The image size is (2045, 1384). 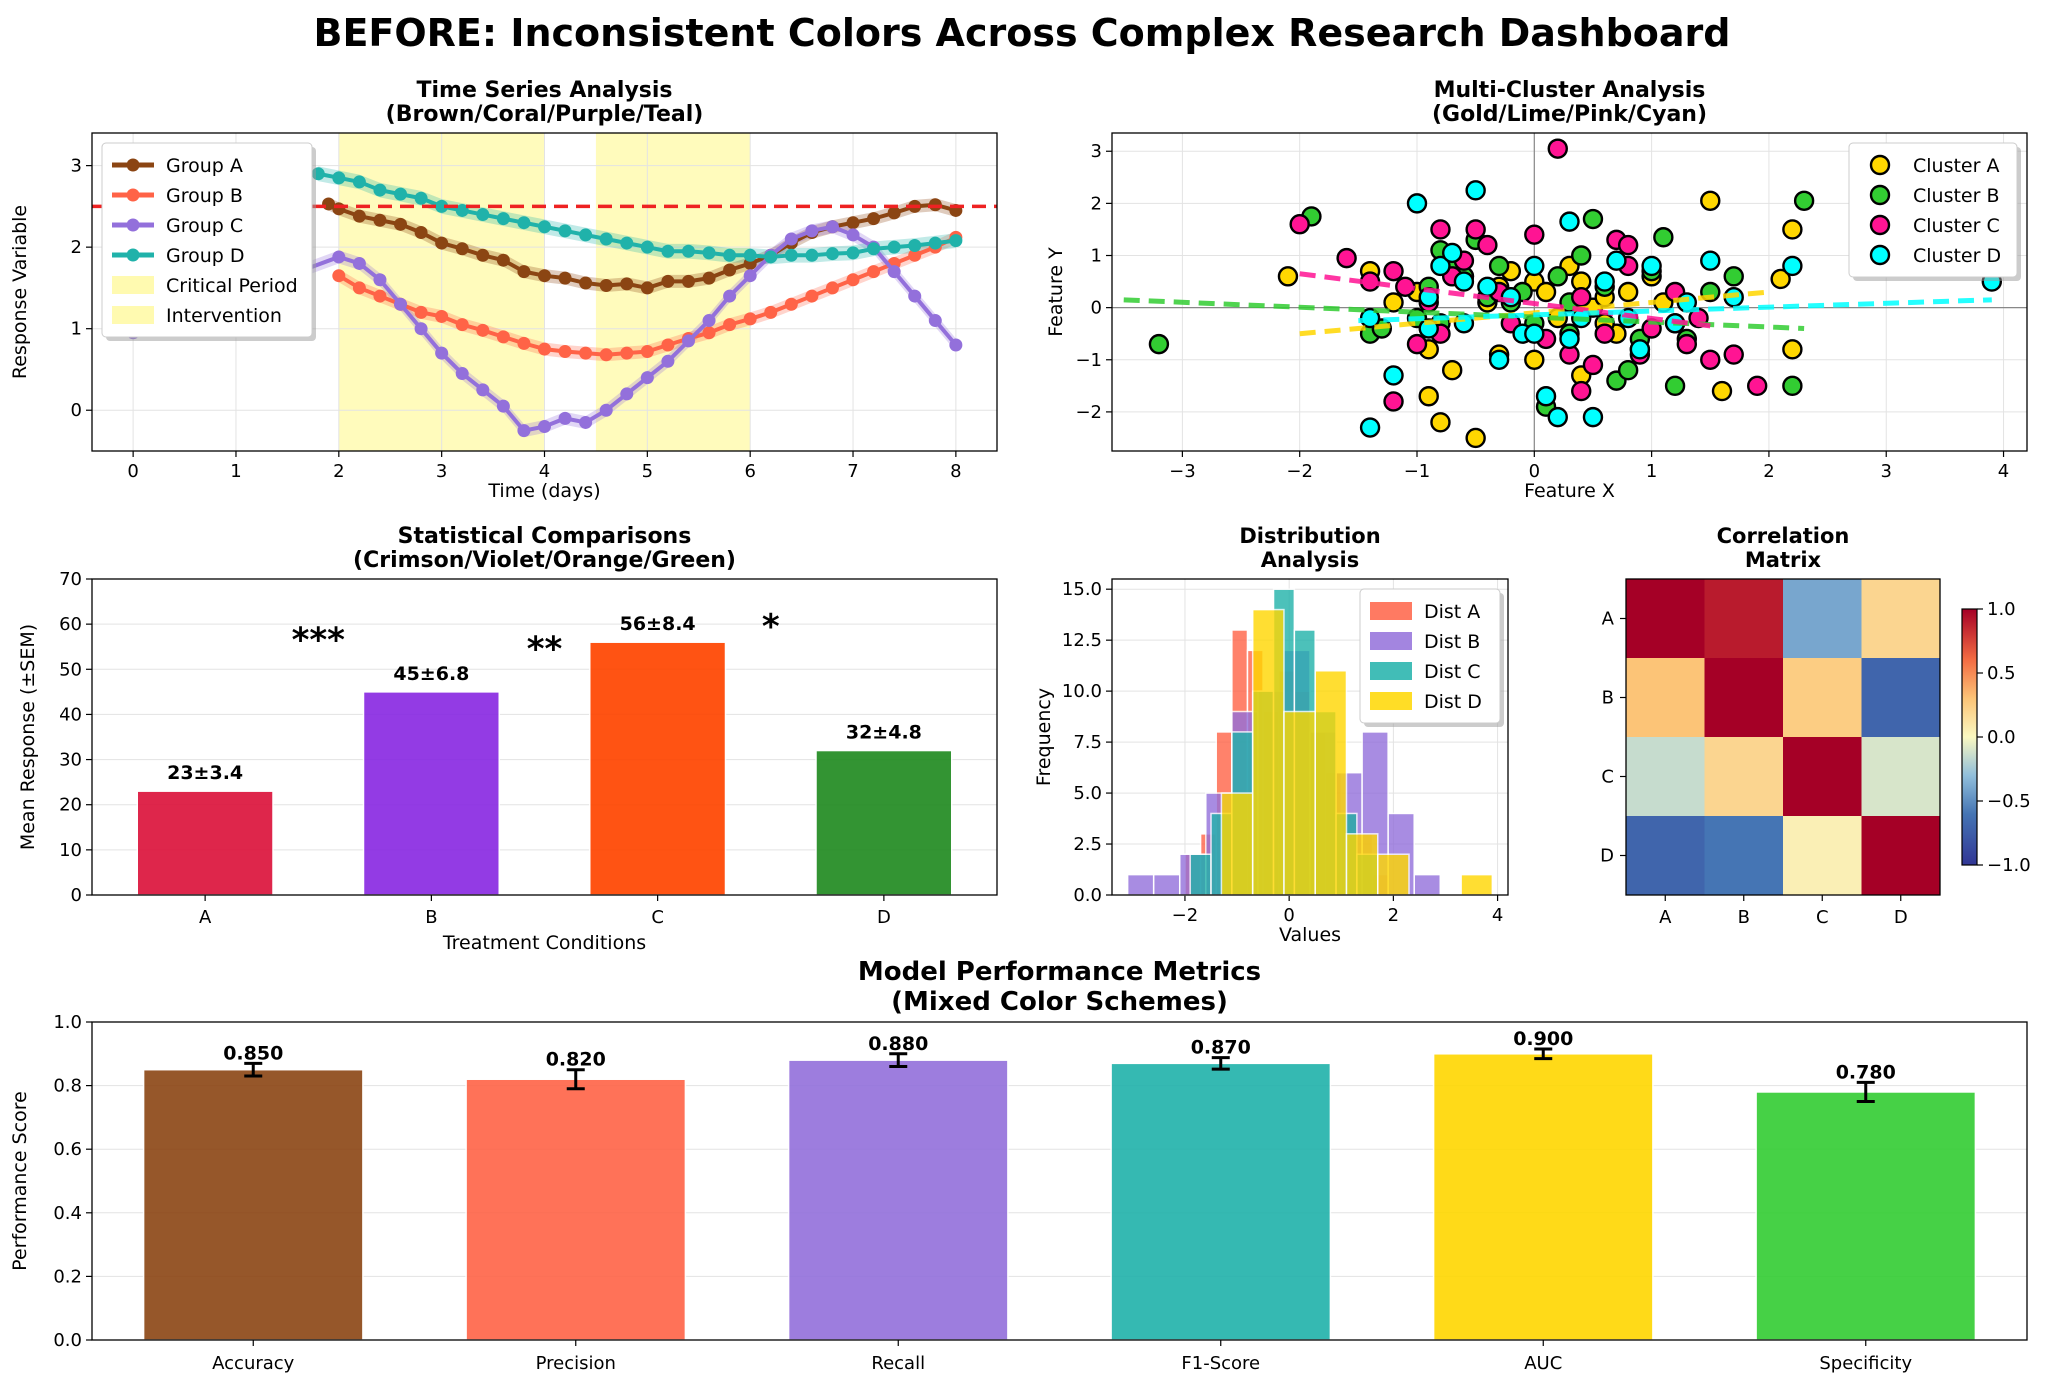 What do you see at coordinates (1933, 210) in the screenshot?
I see `scatter-legend` at bounding box center [1933, 210].